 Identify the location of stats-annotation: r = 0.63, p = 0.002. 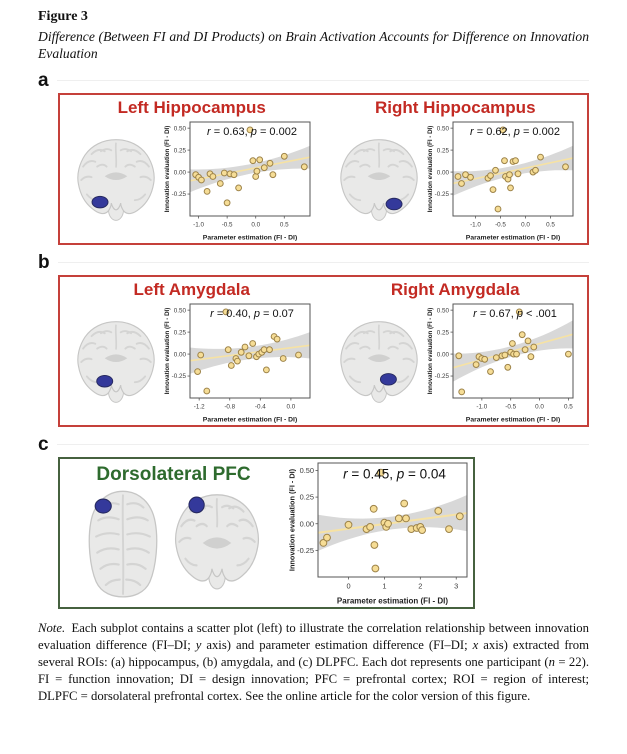
(252, 132).